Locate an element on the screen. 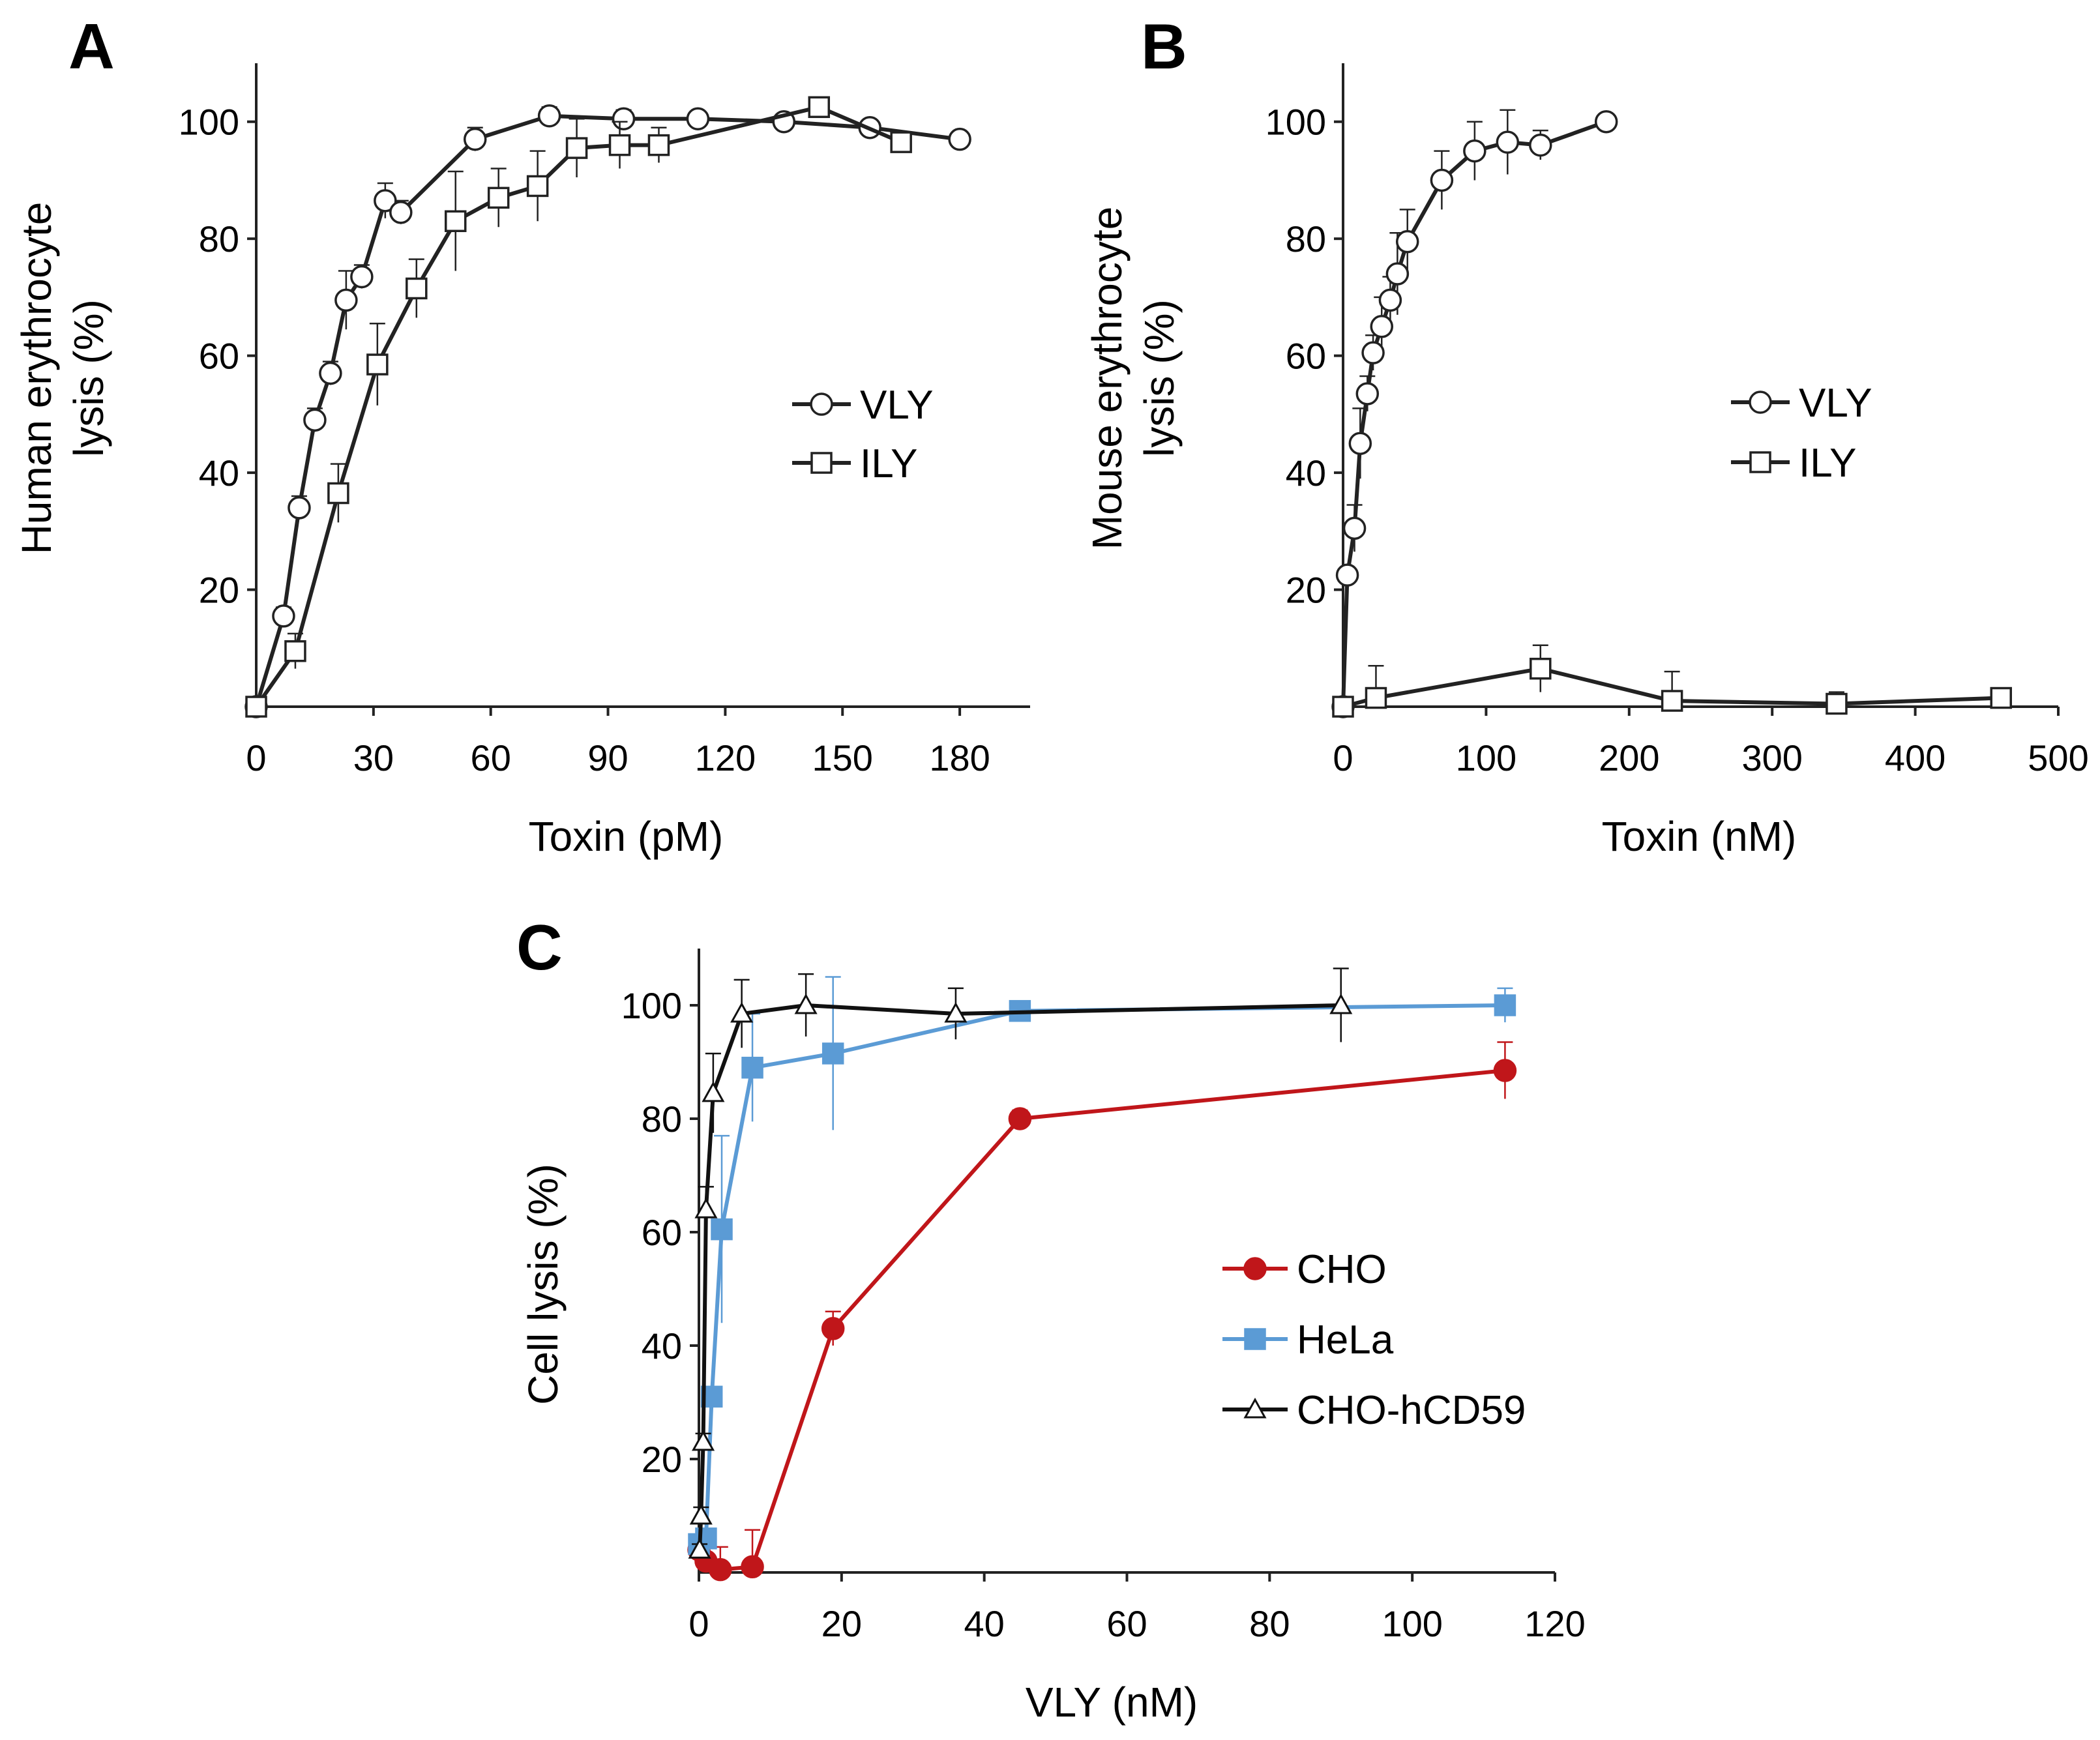  panel-b-y-axis-title: Mouse erythrocyte lysis (%) is located at coordinates (1133, 378).